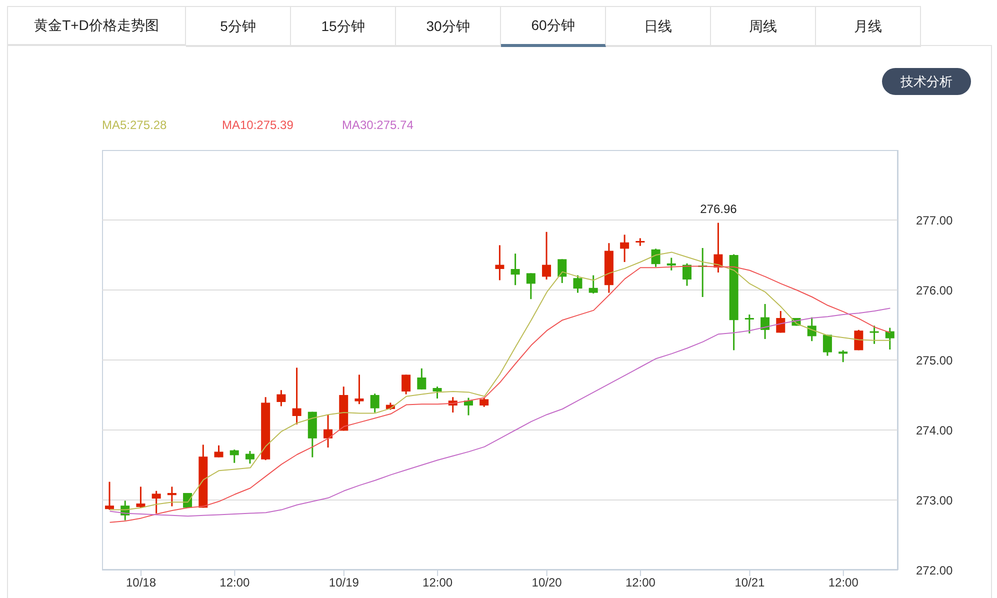 The height and width of the screenshot is (598, 997). Describe the element at coordinates (935, 500) in the screenshot. I see `y-tick-label: 273.00` at that location.